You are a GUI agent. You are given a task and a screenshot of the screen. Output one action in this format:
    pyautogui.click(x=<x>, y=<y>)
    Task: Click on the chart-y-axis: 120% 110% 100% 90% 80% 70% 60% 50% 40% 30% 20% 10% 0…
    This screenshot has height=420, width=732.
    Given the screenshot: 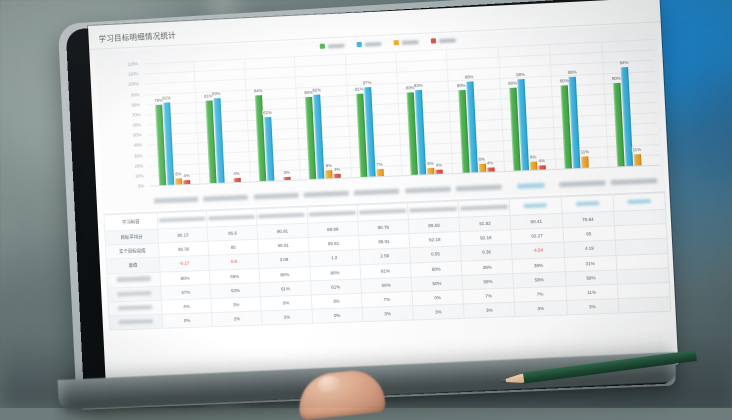 What is the action you would take?
    pyautogui.click(x=122, y=125)
    